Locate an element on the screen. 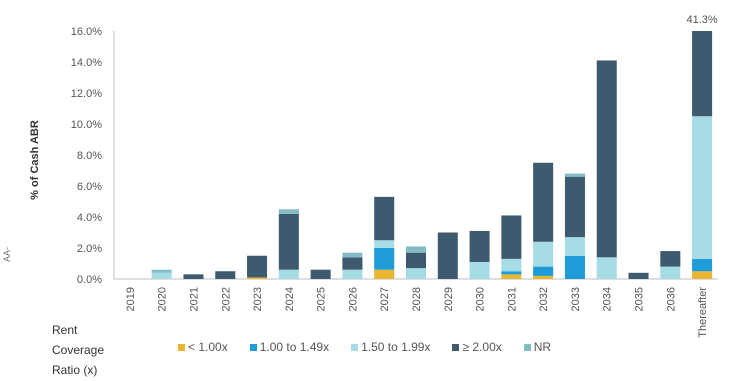 Image resolution: width=741 pixels, height=381 pixels. x-tick-label: 2028 is located at coordinates (417, 299).